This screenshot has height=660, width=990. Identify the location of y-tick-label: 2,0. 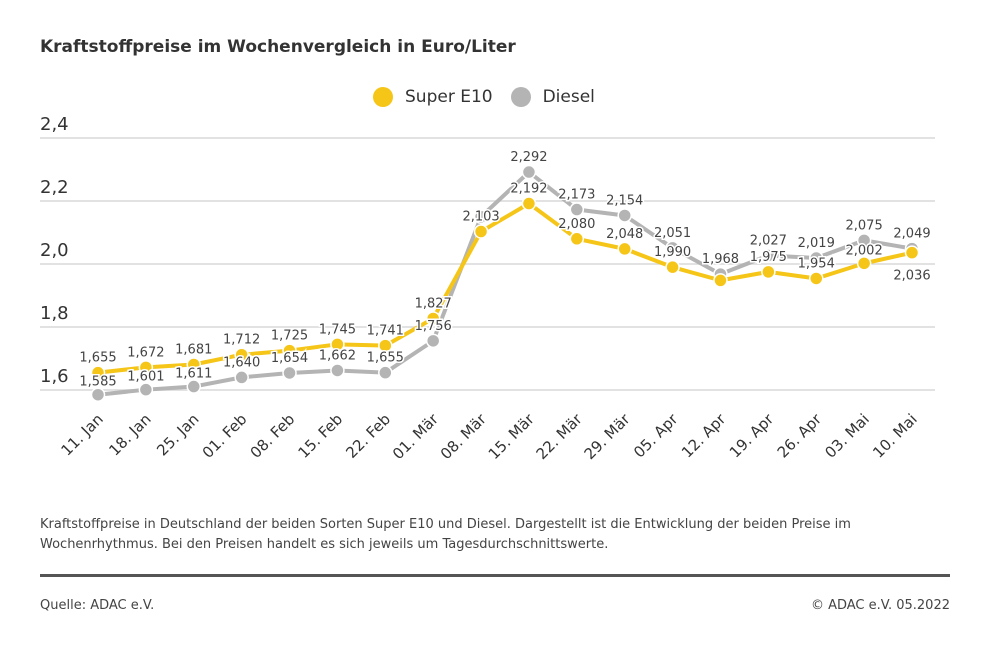
(54, 250).